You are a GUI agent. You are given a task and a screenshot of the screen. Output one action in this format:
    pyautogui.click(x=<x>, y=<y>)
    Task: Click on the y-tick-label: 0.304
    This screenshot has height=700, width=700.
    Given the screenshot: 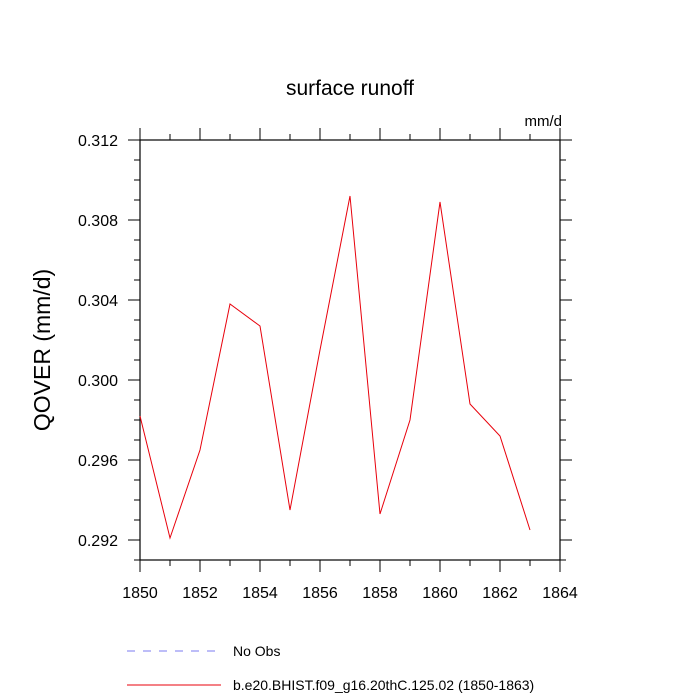 What is the action you would take?
    pyautogui.click(x=98, y=301)
    